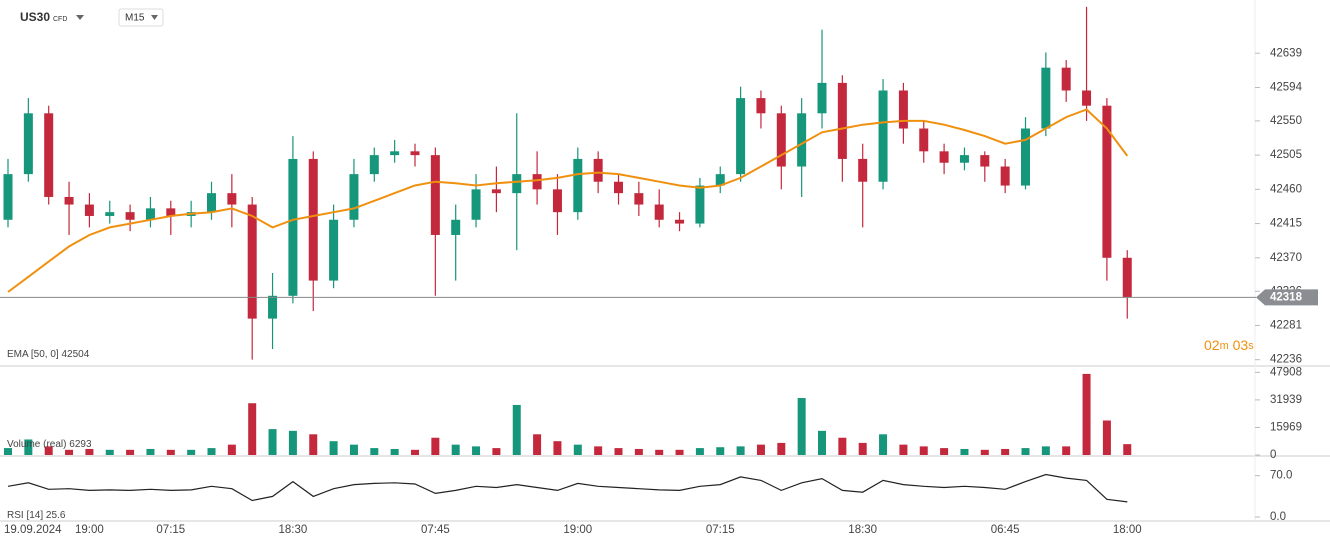 Image resolution: width=1330 pixels, height=548 pixels. What do you see at coordinates (1286, 53) in the screenshot?
I see `y-tick-label: 42639` at bounding box center [1286, 53].